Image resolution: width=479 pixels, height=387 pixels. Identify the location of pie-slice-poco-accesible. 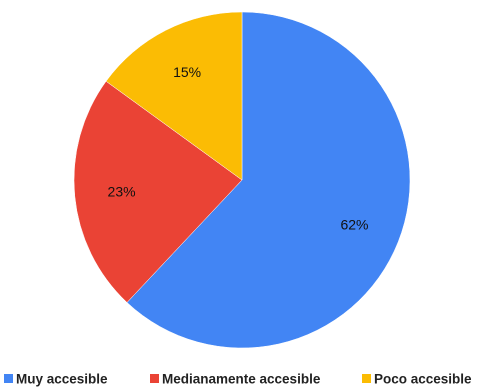
(174, 96).